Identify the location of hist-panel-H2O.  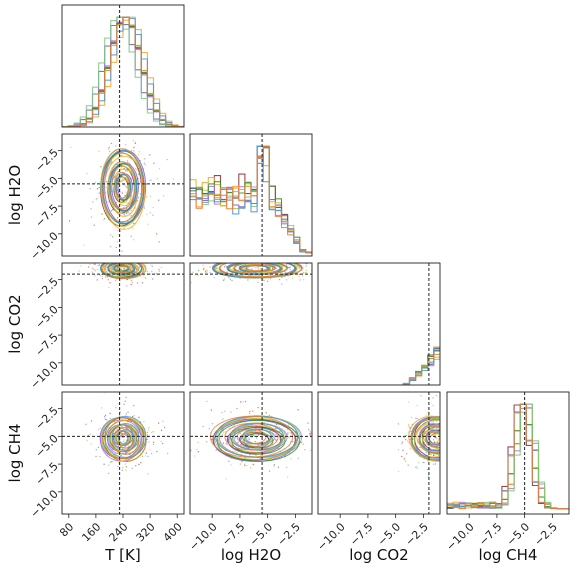
(251, 199).